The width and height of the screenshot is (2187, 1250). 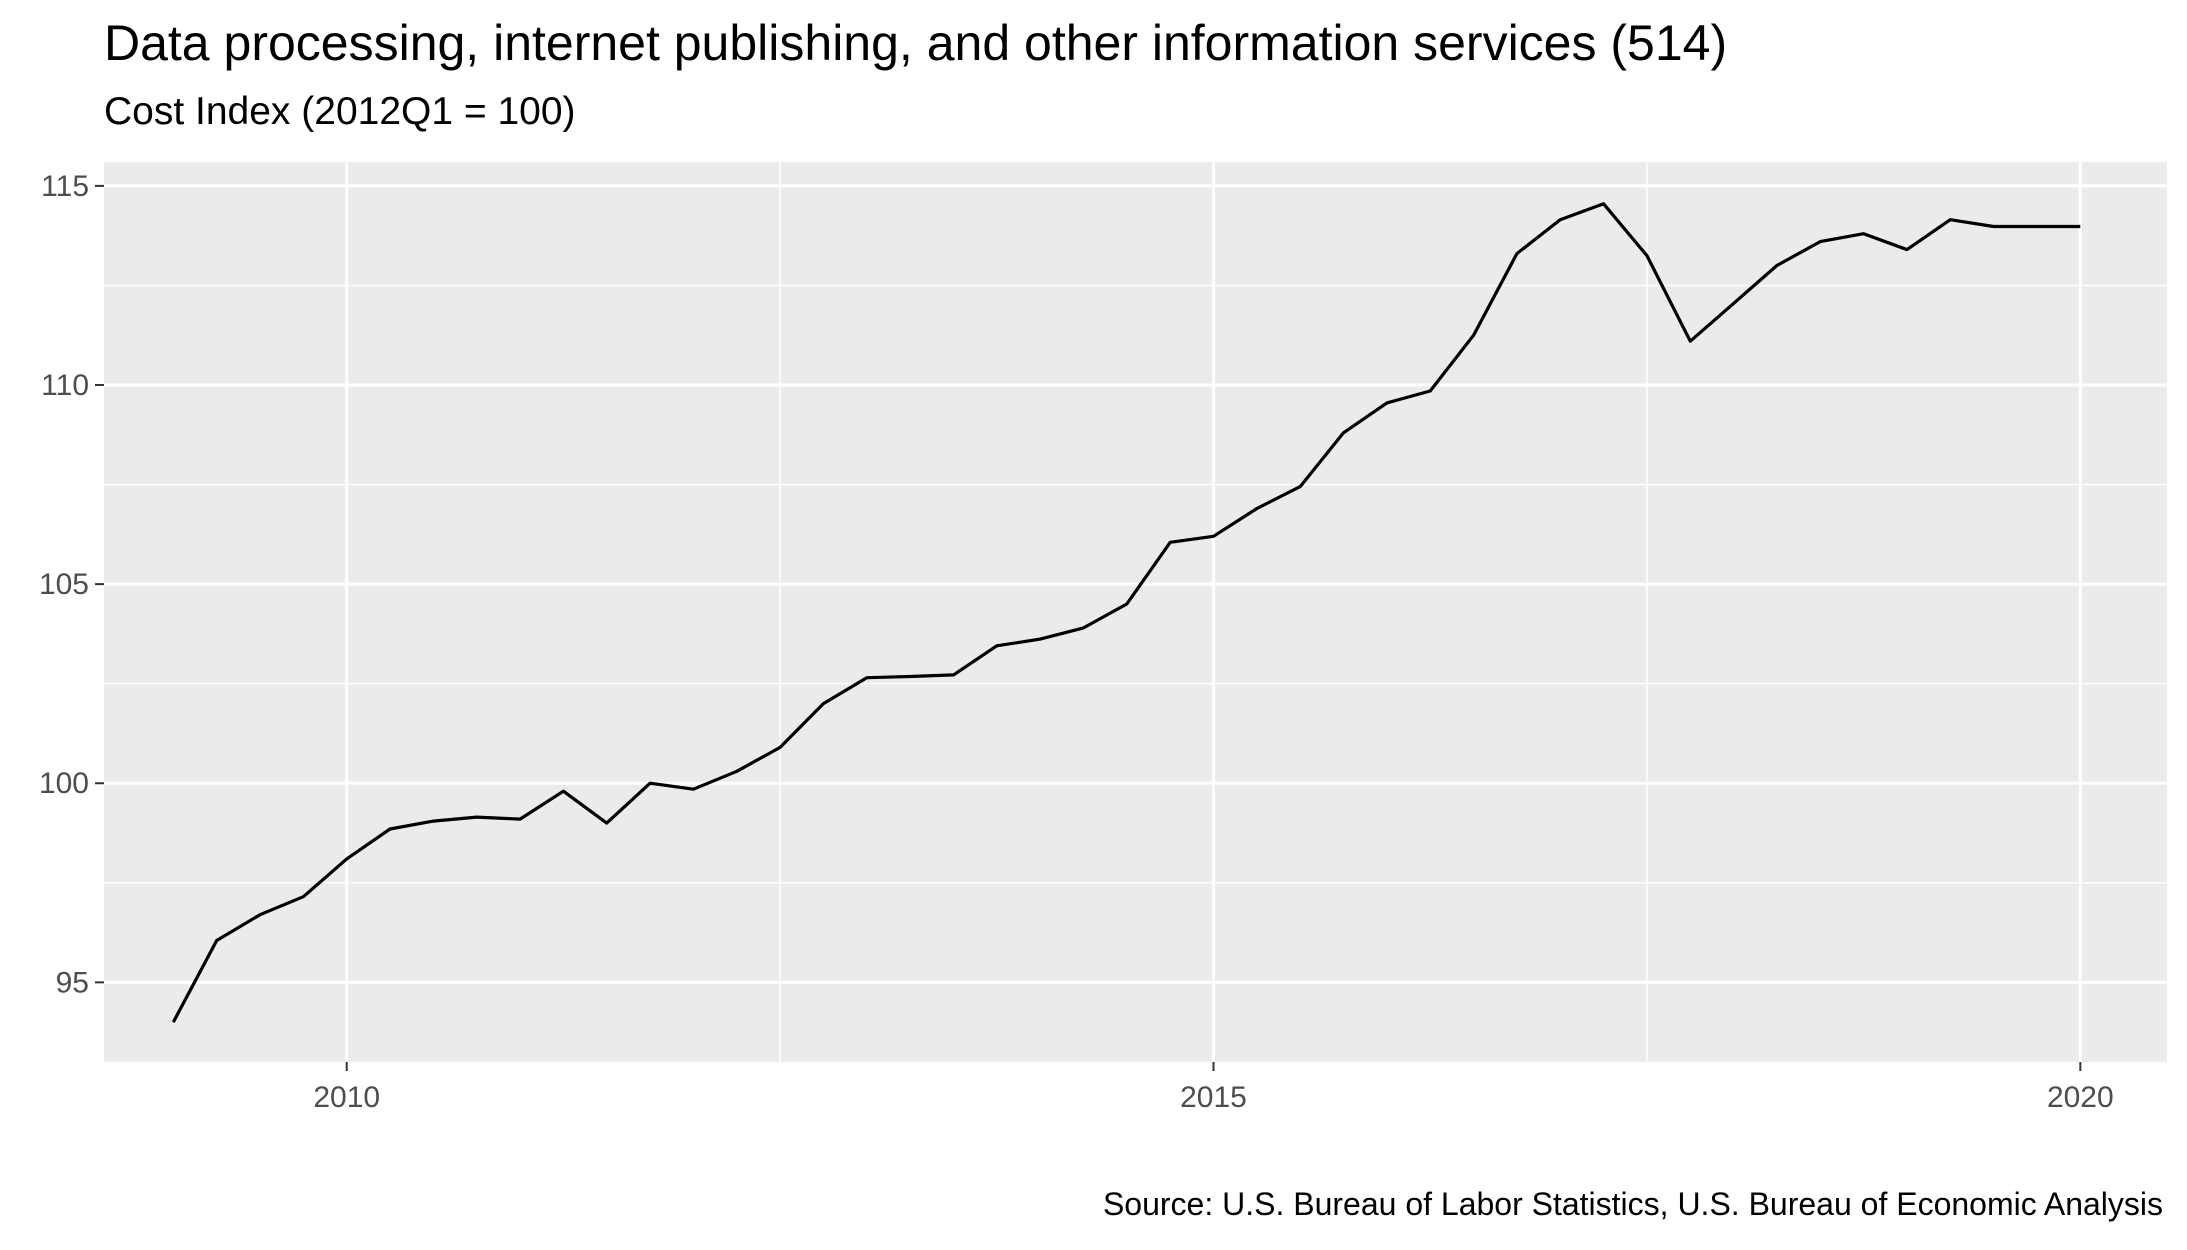 I want to click on x-tick-label: 2010, so click(x=346, y=1097).